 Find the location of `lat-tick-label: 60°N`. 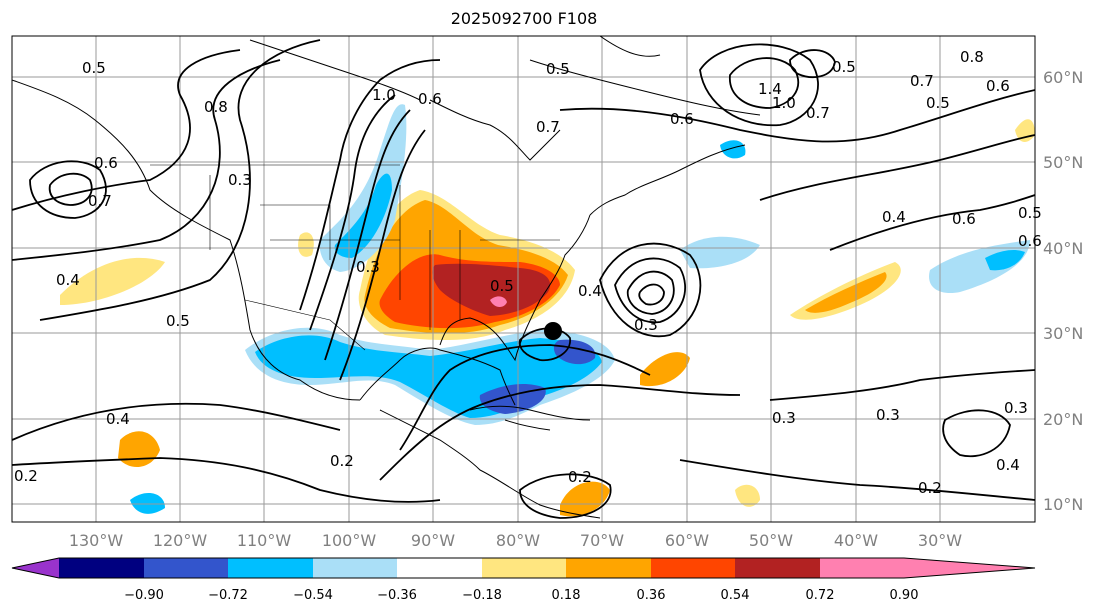

lat-tick-label: 60°N is located at coordinates (1063, 77).